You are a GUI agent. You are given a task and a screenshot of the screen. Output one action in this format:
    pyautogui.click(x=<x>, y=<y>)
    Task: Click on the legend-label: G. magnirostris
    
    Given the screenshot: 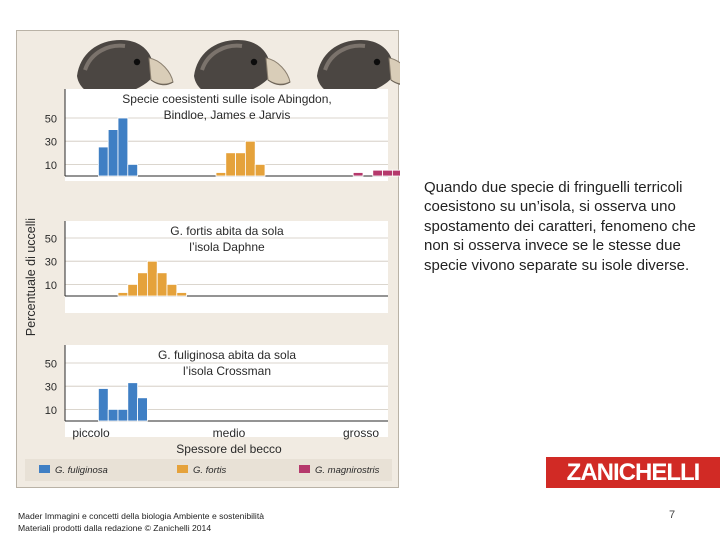 What is the action you would take?
    pyautogui.click(x=347, y=470)
    